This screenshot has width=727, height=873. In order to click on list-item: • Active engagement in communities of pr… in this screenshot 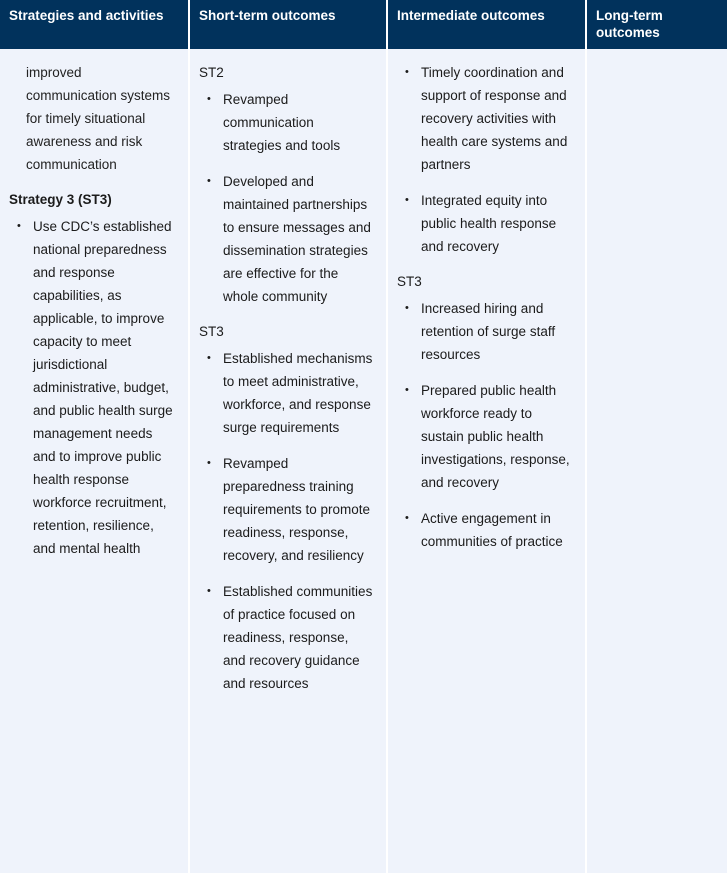, I will do `click(485, 530)`.